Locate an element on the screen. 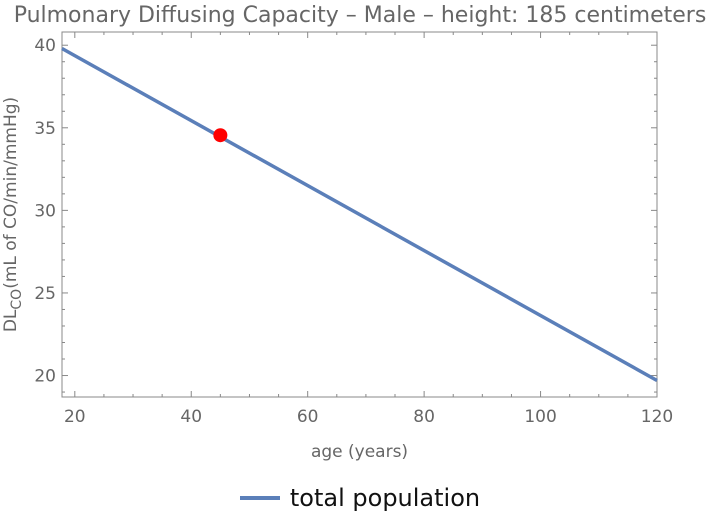  y-tick-label: 20 is located at coordinates (45, 377).